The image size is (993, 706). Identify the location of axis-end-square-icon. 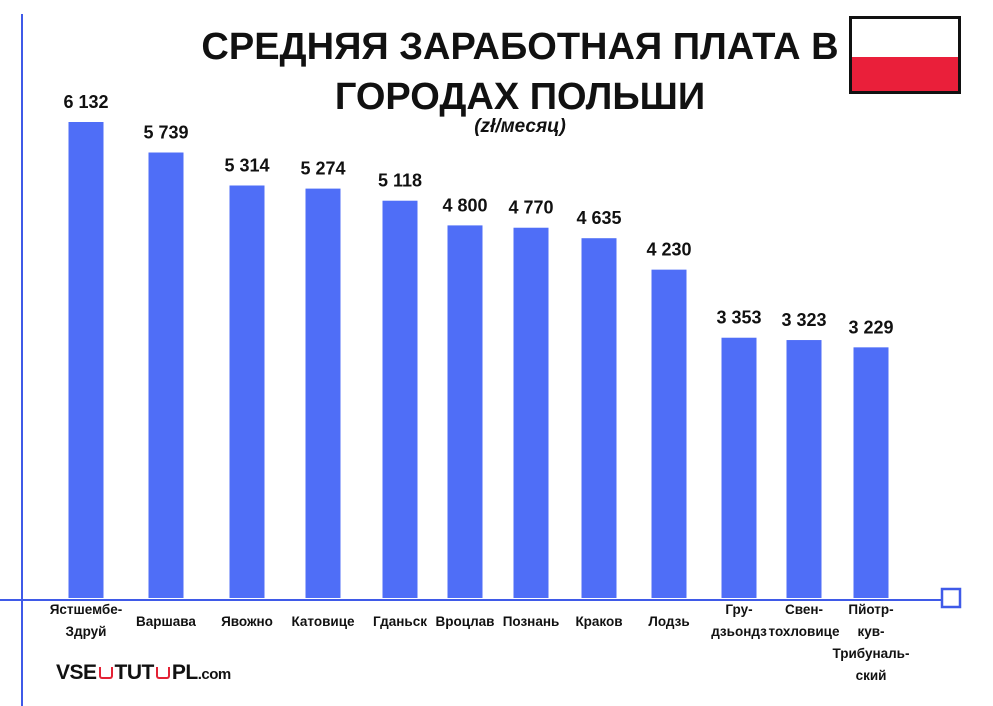
(951, 598).